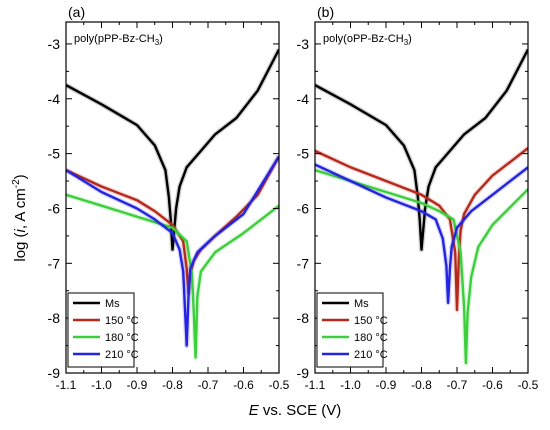 The height and width of the screenshot is (430, 550). What do you see at coordinates (295, 410) in the screenshot?
I see `x-axis-label: E vs. SCE (V)` at bounding box center [295, 410].